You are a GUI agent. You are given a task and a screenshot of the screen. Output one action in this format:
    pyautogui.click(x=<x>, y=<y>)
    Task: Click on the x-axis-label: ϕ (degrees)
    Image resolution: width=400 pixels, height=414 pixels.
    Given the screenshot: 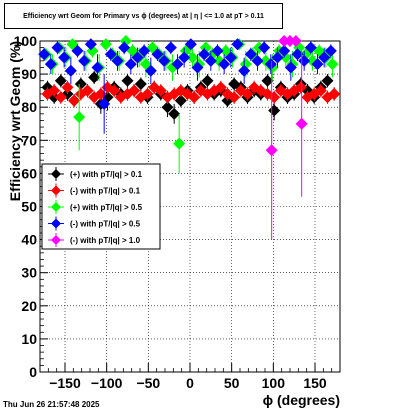 What is the action you would take?
    pyautogui.click(x=301, y=400)
    